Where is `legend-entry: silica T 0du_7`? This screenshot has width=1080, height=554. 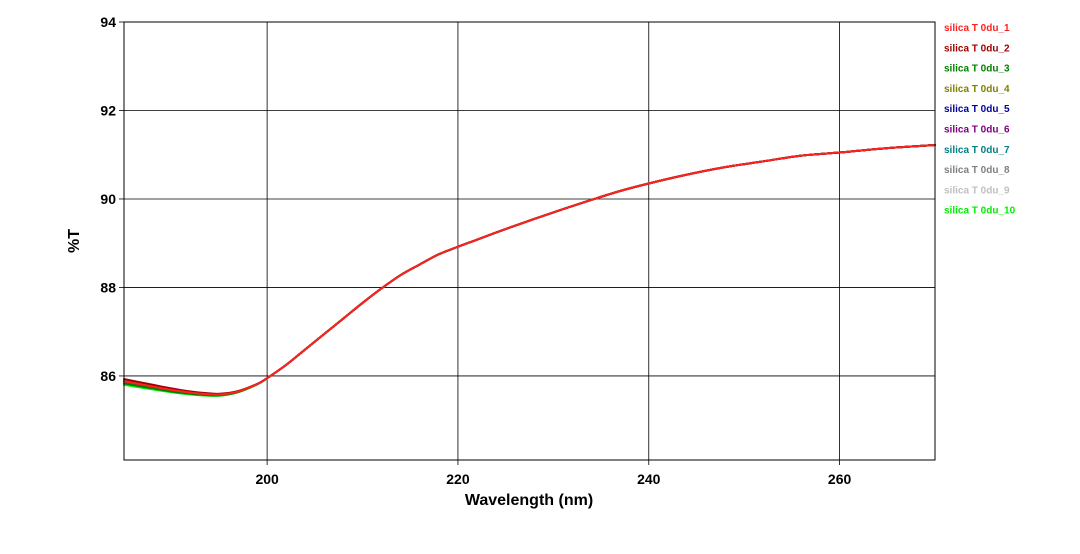 legend-entry: silica T 0du_7 is located at coordinates (977, 150).